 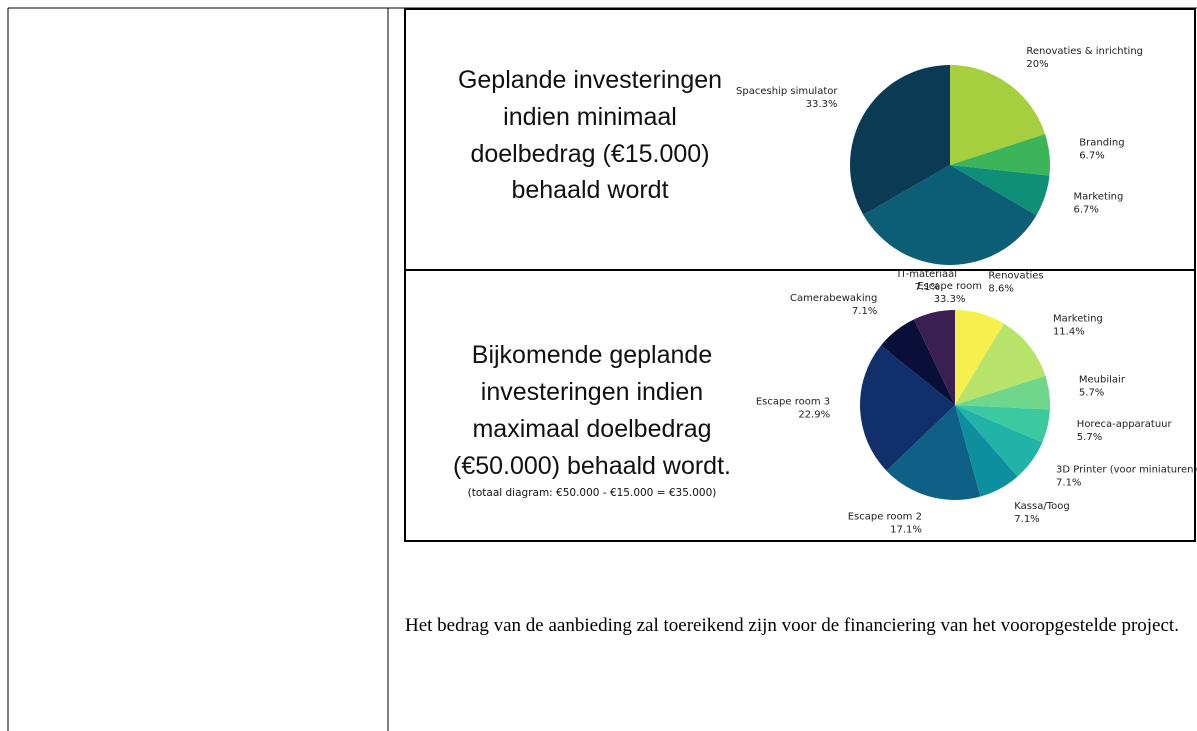 I want to click on slice-label: Horeca-apparatuur, so click(x=1125, y=424).